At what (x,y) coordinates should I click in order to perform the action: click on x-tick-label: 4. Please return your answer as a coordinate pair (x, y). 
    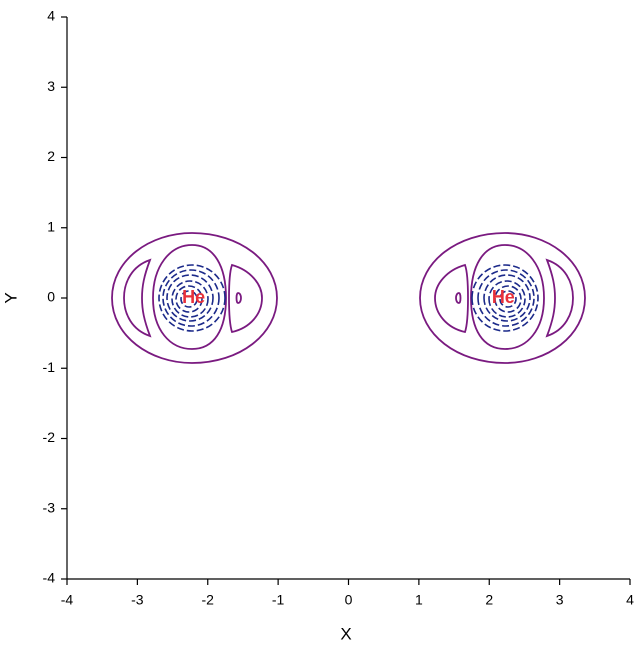
    Looking at the image, I should click on (630, 600).